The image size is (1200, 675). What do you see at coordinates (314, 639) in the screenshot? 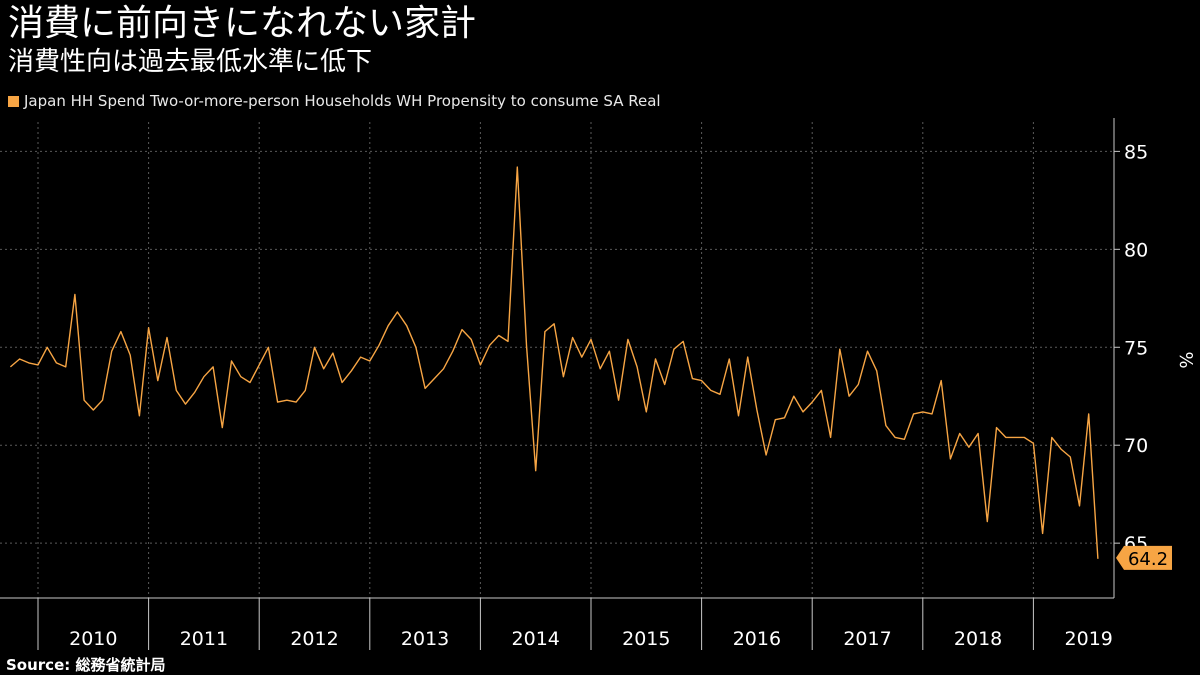
I see `x-tick-label: 2012` at bounding box center [314, 639].